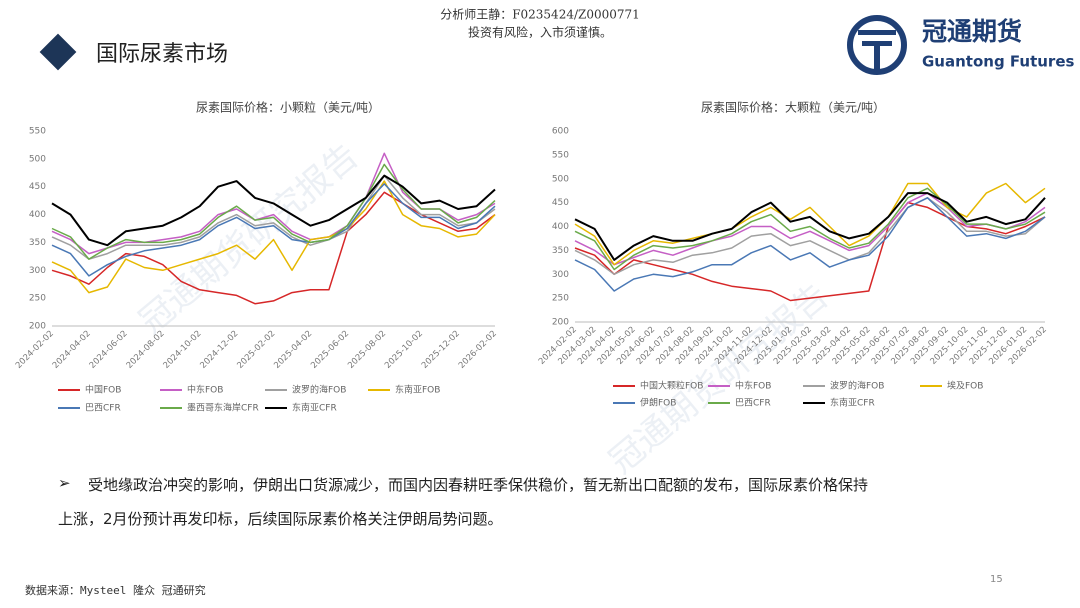  Describe the element at coordinates (658, 403) in the screenshot. I see `legend-label: 伊朗FOB` at that location.